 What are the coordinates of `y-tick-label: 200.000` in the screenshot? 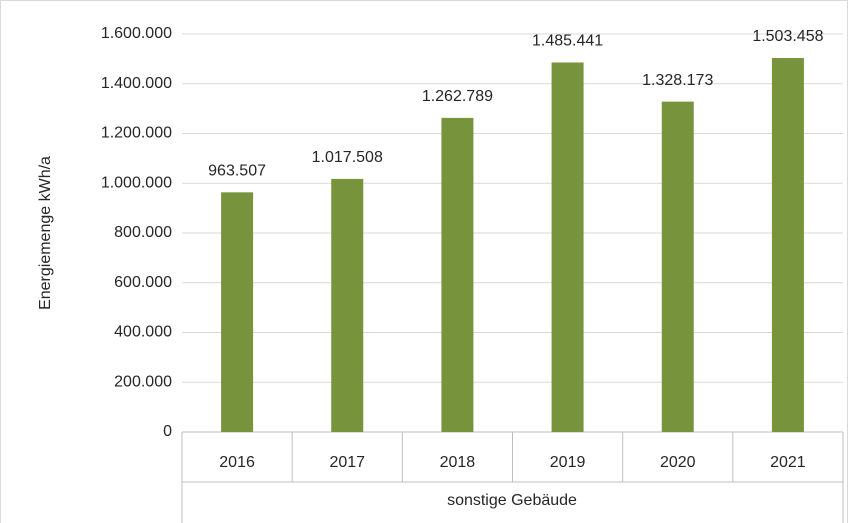 It's located at (143, 381).